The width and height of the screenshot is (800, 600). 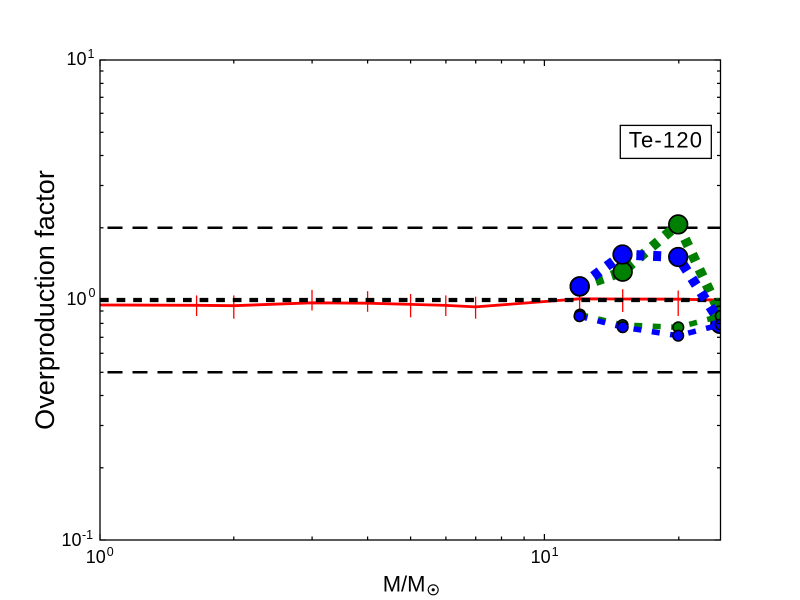 I want to click on svg-text: -1, so click(x=87, y=535).